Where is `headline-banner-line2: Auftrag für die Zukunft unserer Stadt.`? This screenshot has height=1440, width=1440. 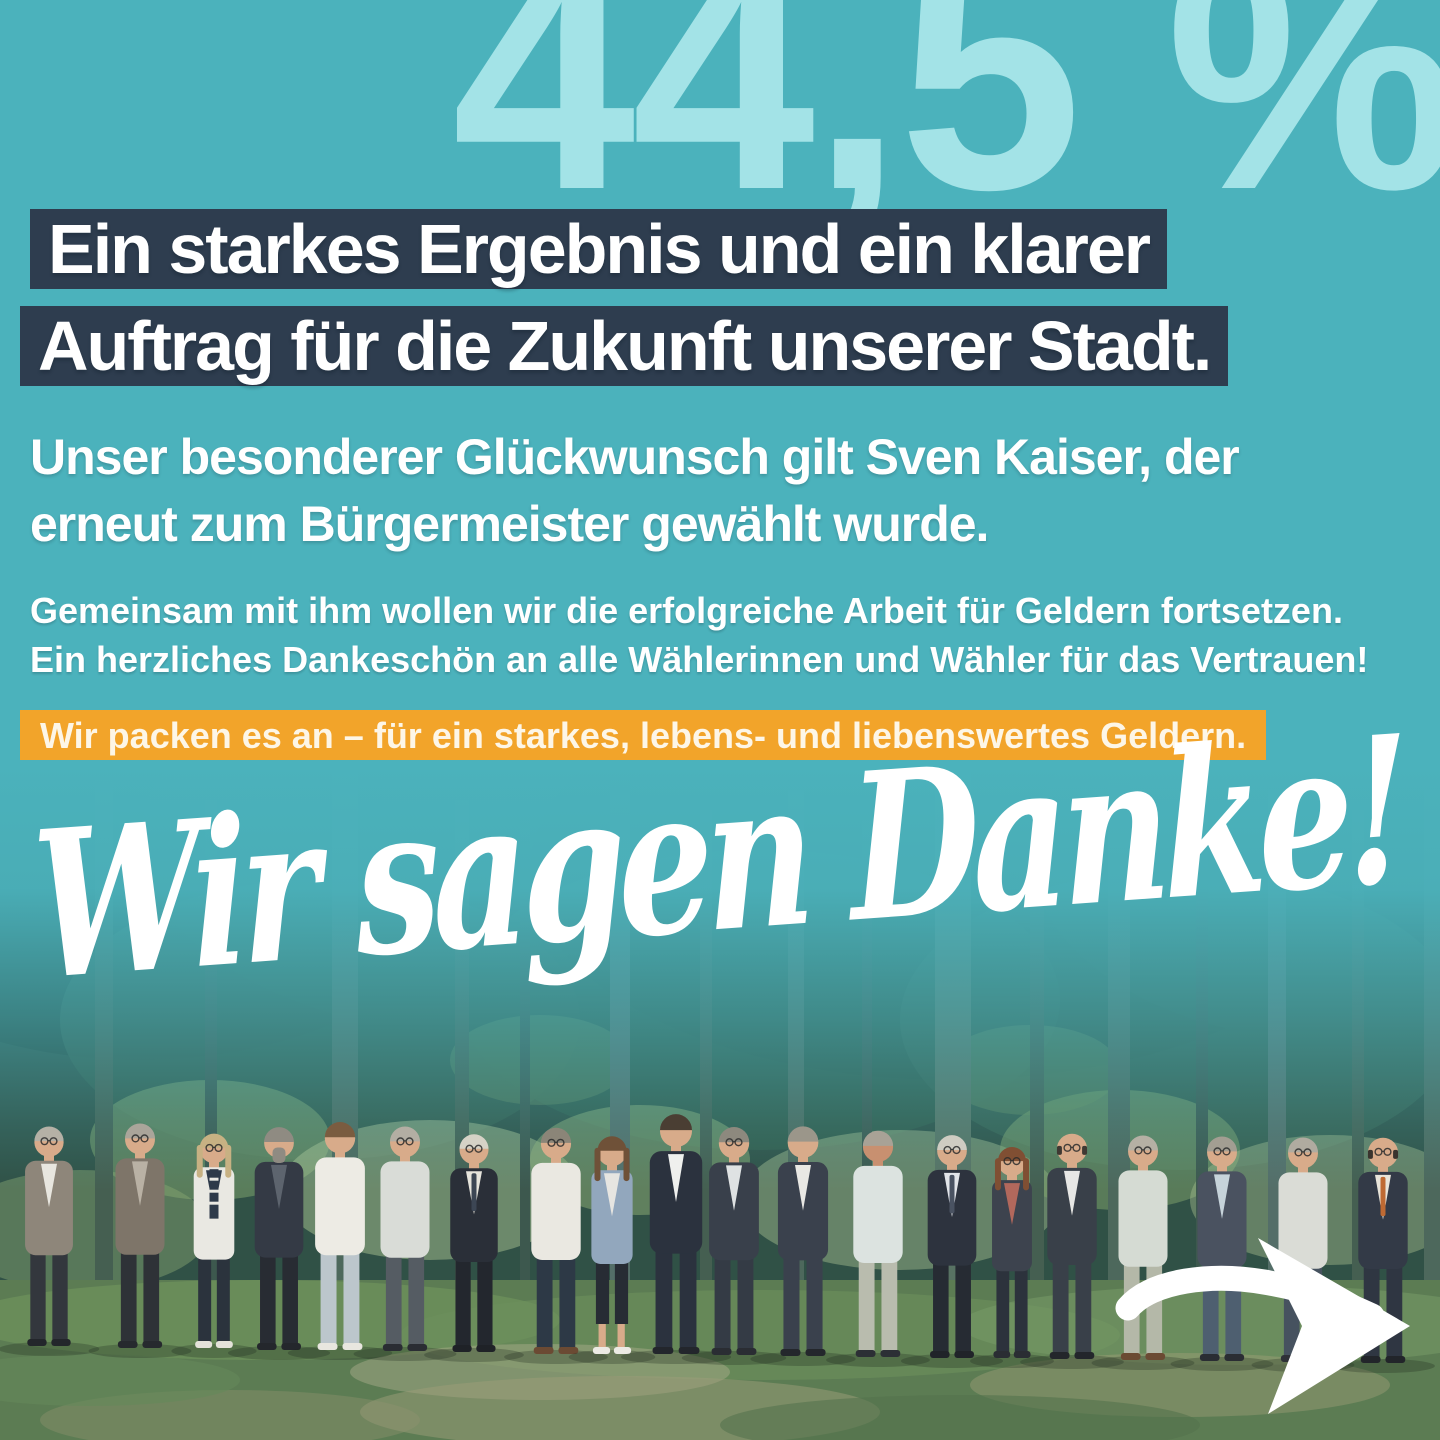 headline-banner-line2: Auftrag für die Zukunft unserer Stadt. is located at coordinates (624, 346).